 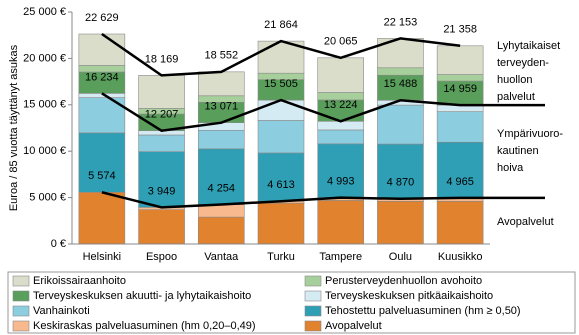 I want to click on value-label: 12 207, so click(x=162, y=115).